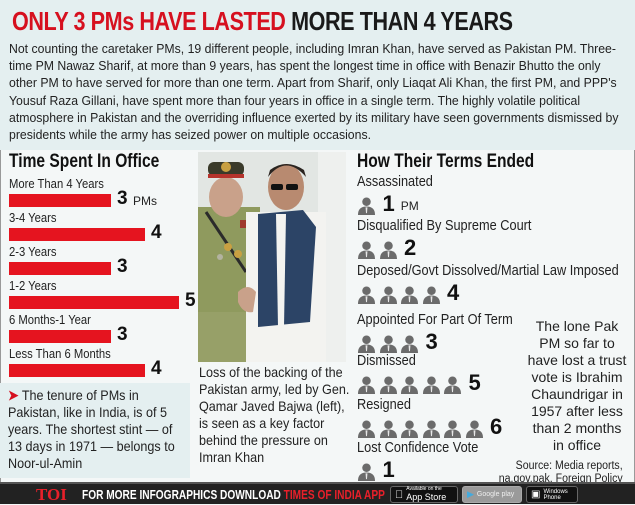 This screenshot has height=505, width=635. What do you see at coordinates (431, 341) in the screenshot?
I see `term-end-value: 3` at bounding box center [431, 341].